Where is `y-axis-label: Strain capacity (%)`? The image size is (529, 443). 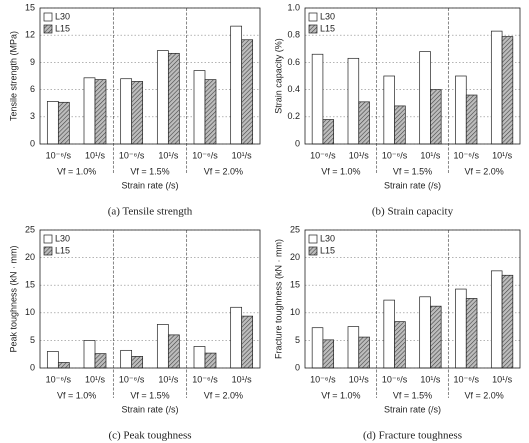 y-axis-label: Strain capacity (%) is located at coordinates (278, 76).